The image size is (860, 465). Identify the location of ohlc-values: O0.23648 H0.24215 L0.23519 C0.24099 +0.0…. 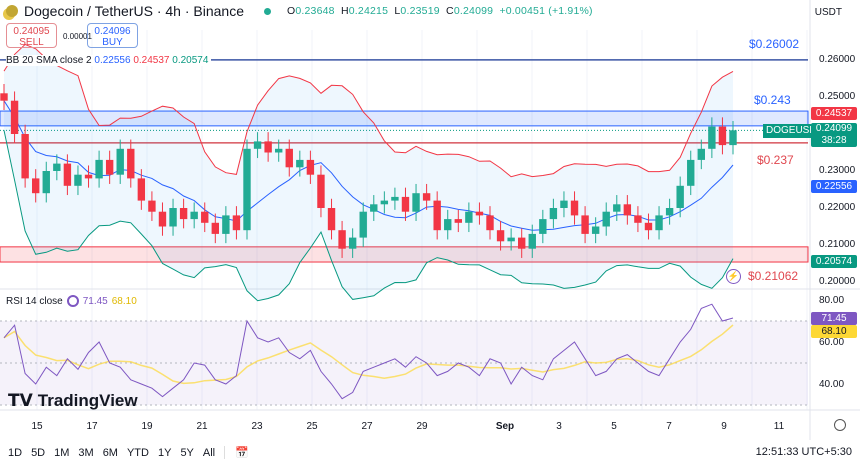
(439, 11).